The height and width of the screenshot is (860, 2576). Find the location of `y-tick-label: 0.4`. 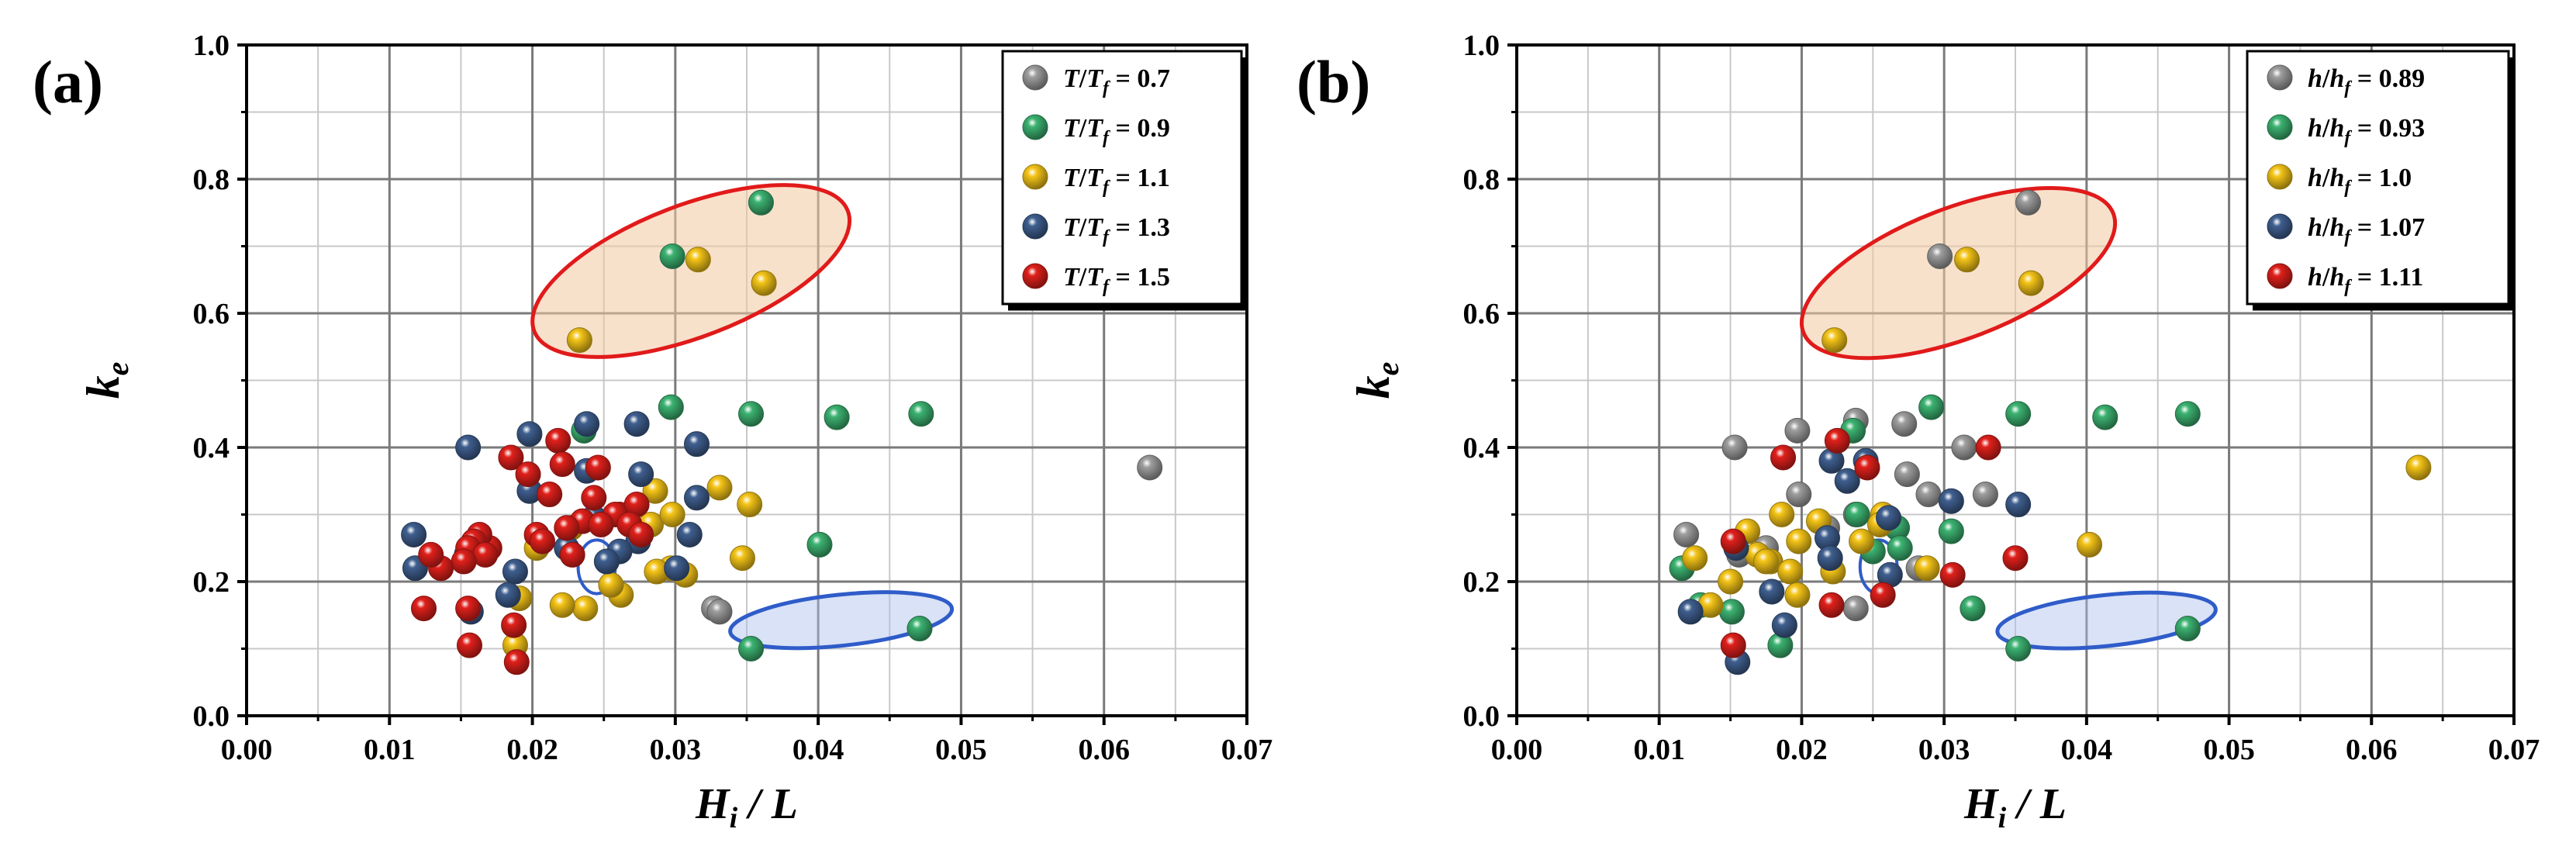

y-tick-label: 0.4 is located at coordinates (211, 448).